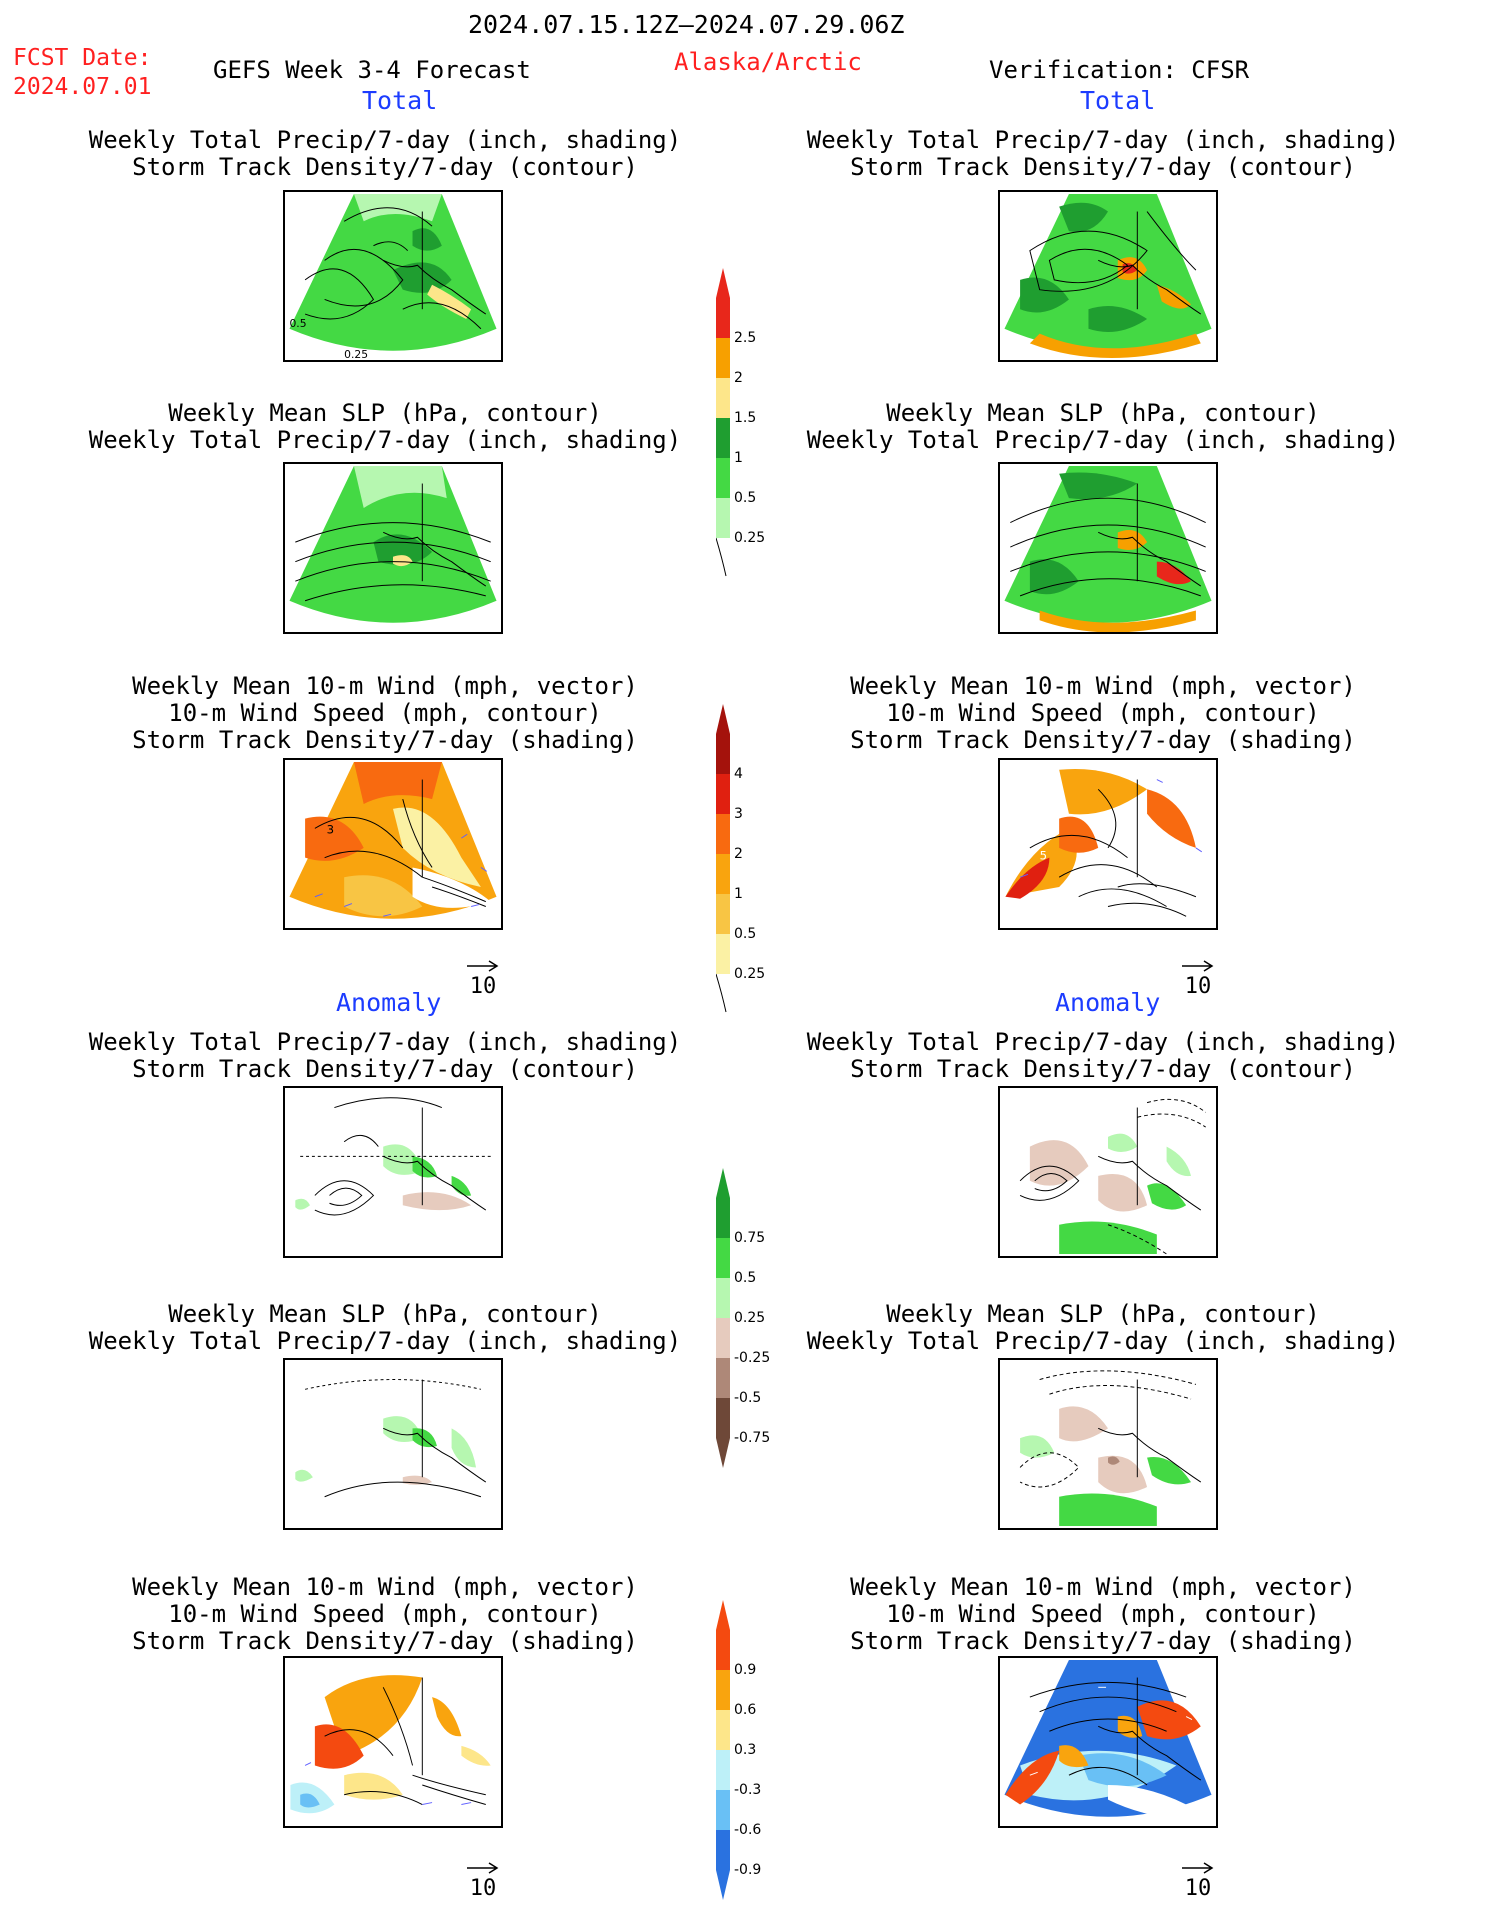 This screenshot has width=1487, height=1925. I want to click on colorbar-precip-total: 2.5 2 1.5 1 0.5 0.25, so click(740, 423).